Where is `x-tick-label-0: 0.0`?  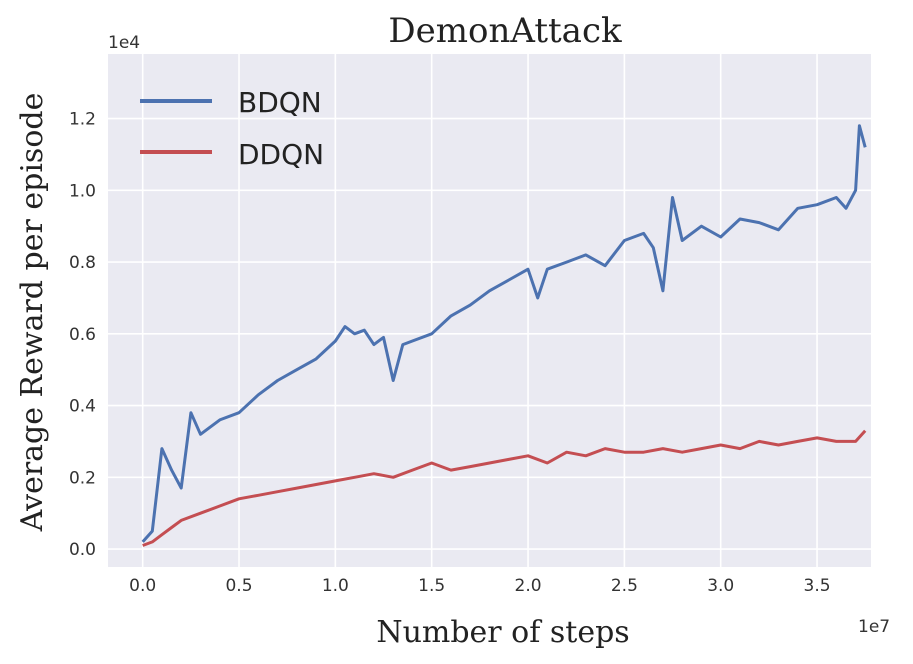
x-tick-label-0: 0.0 is located at coordinates (142, 586).